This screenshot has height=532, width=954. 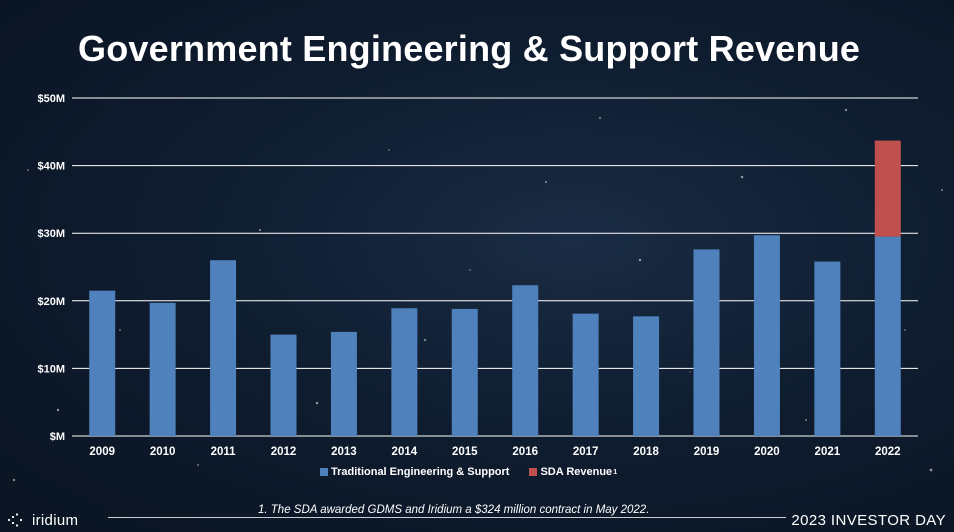 I want to click on page-title: Government Engineering & Support Revenue, so click(x=469, y=48).